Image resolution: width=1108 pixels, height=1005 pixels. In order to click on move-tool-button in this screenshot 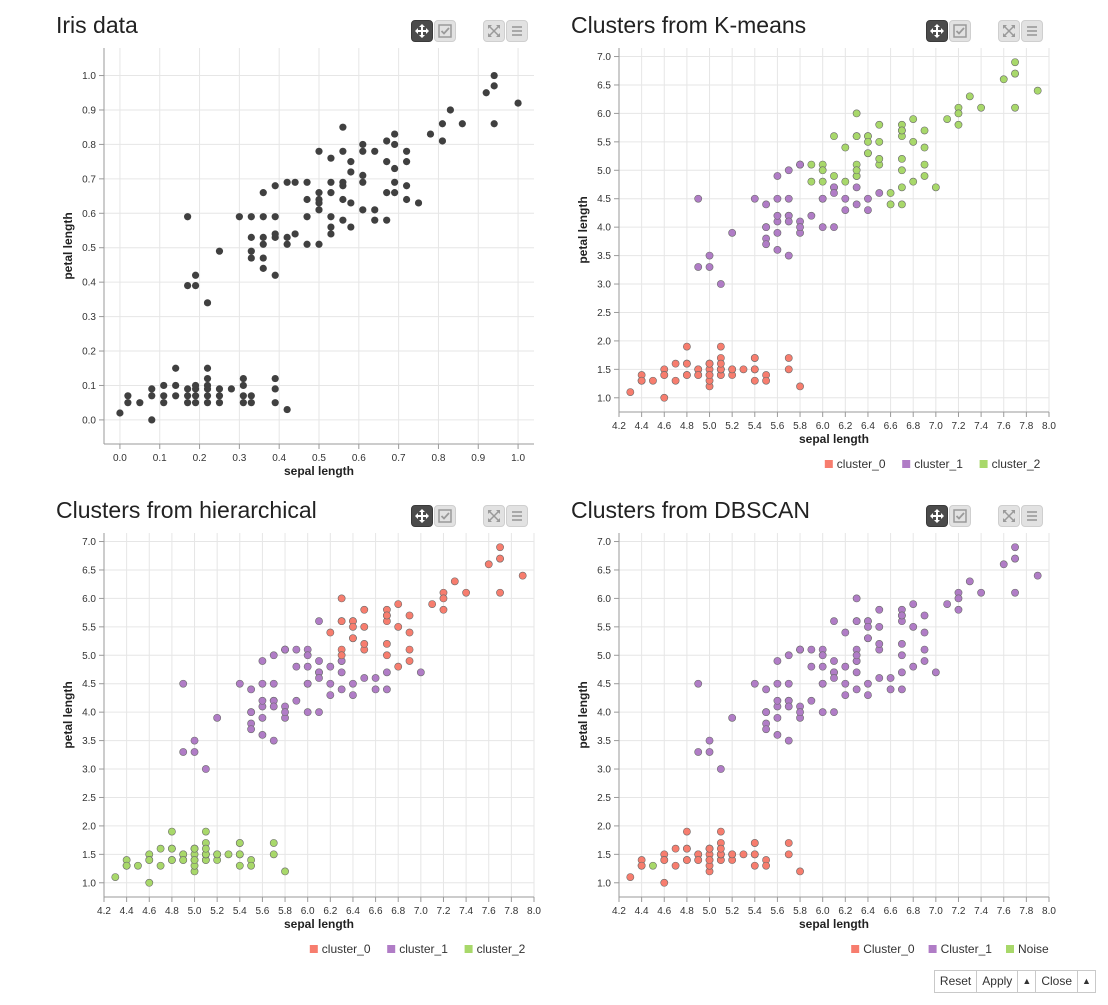, I will do `click(937, 516)`.